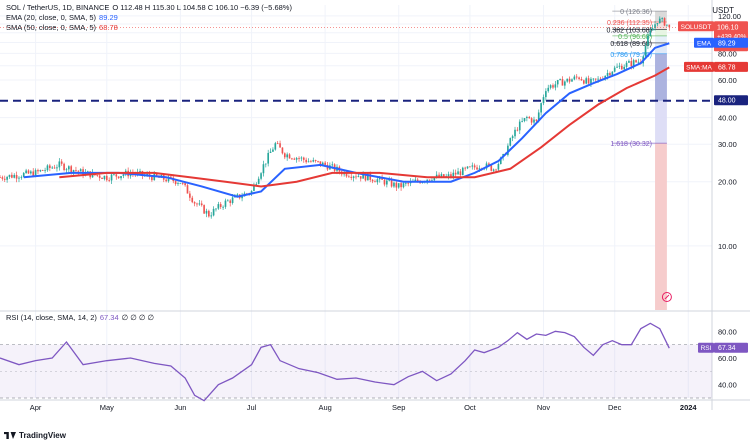 This screenshot has width=750, height=447. What do you see at coordinates (631, 44) in the screenshot?
I see `fib-level-label: 0.618 (89.68)` at bounding box center [631, 44].